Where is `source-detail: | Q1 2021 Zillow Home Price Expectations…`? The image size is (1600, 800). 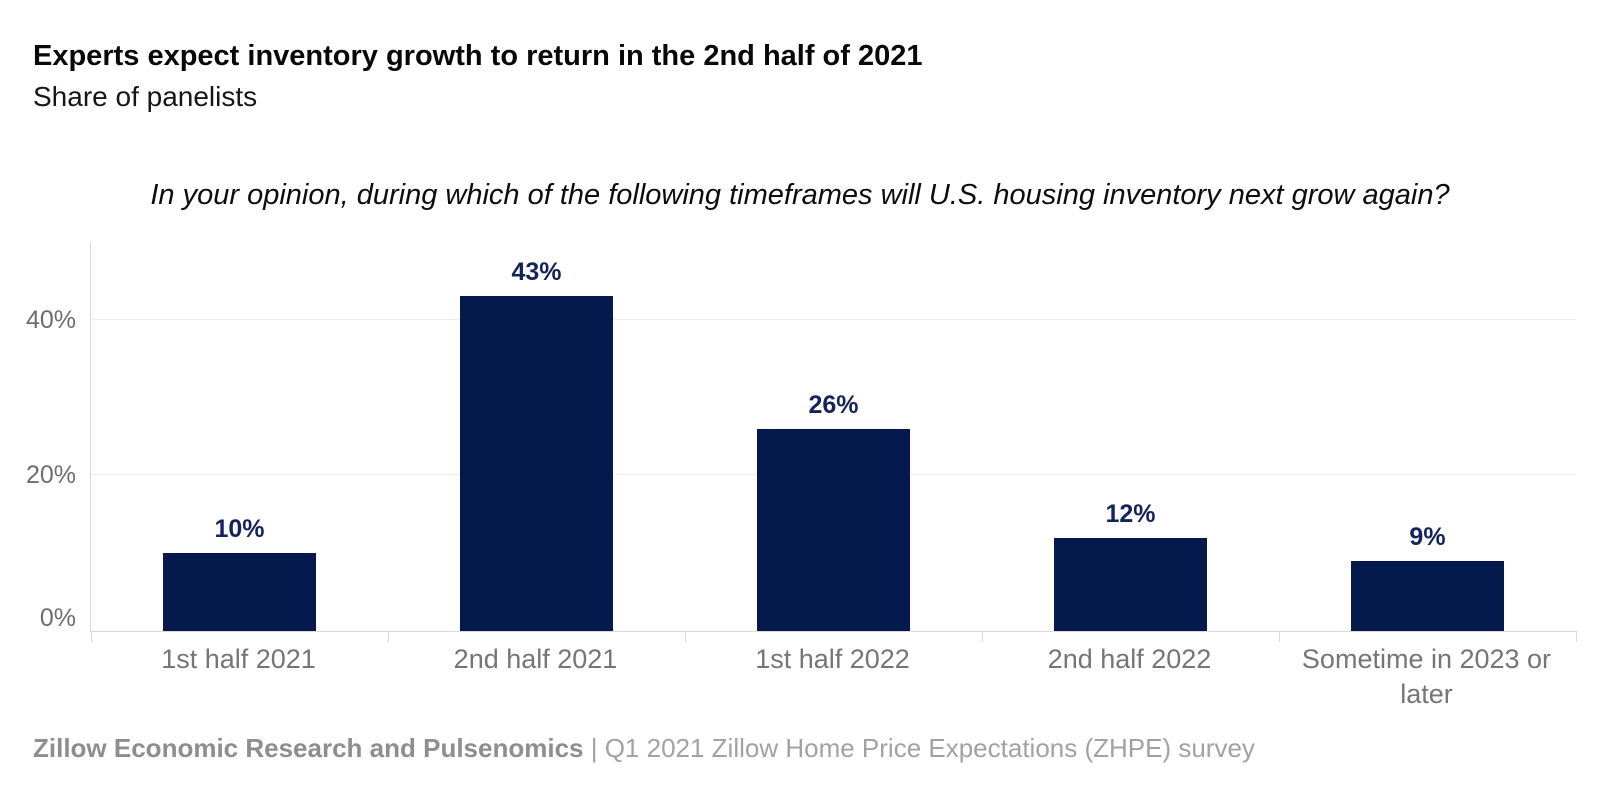
source-detail: | Q1 2021 Zillow Home Price Expectations… is located at coordinates (919, 748).